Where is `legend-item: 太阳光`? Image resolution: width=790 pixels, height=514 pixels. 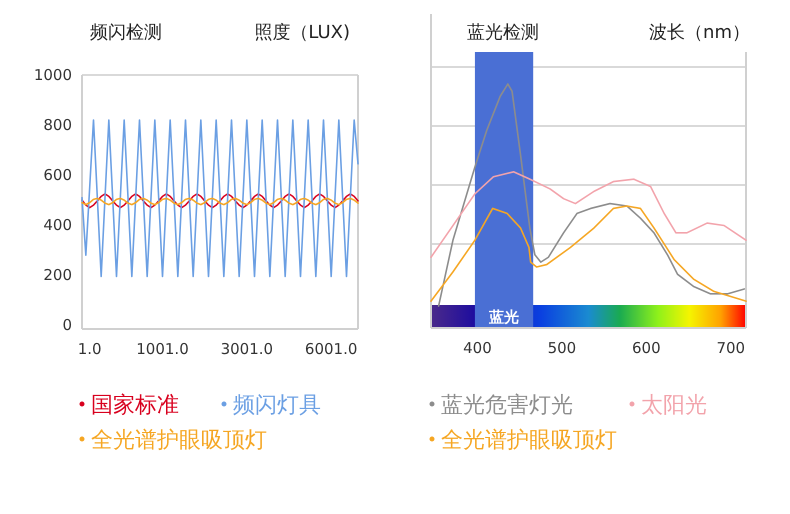 legend-item: 太阳光 is located at coordinates (668, 405).